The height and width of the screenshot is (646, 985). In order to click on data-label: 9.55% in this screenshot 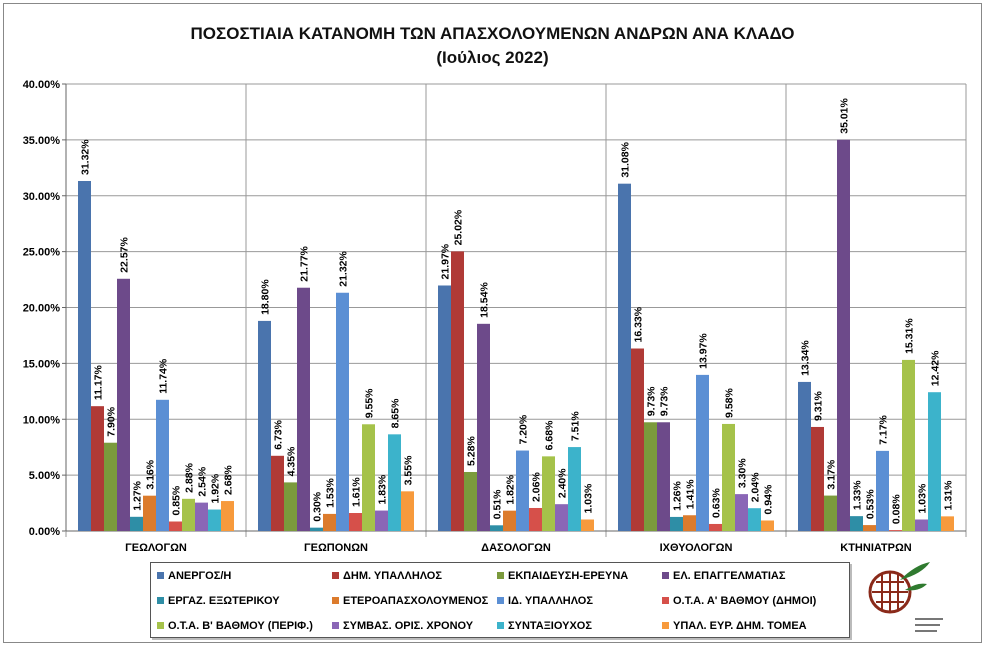, I will do `click(370, 403)`.